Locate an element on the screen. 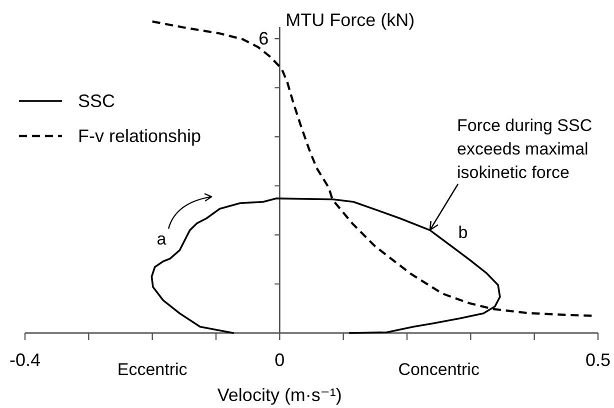 The width and height of the screenshot is (614, 408). x-tick-label: 0 is located at coordinates (279, 360).